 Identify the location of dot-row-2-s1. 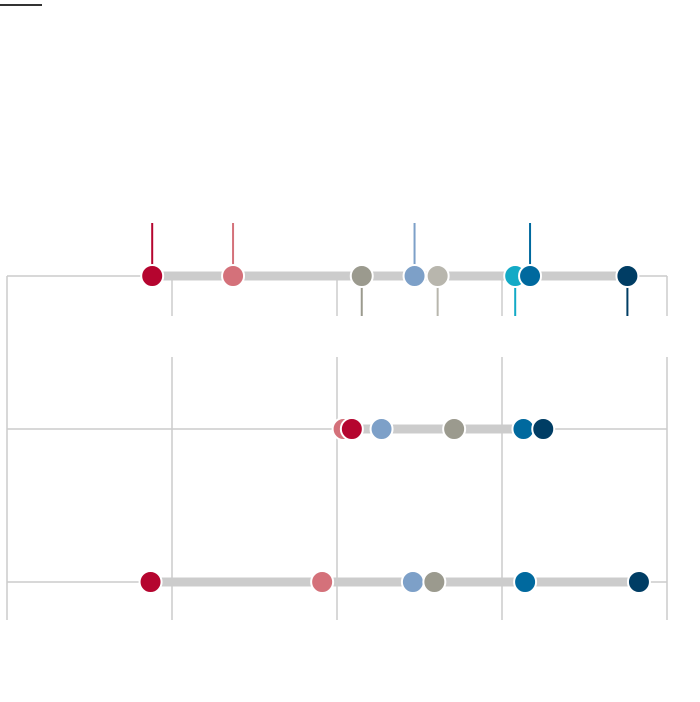
(351, 429).